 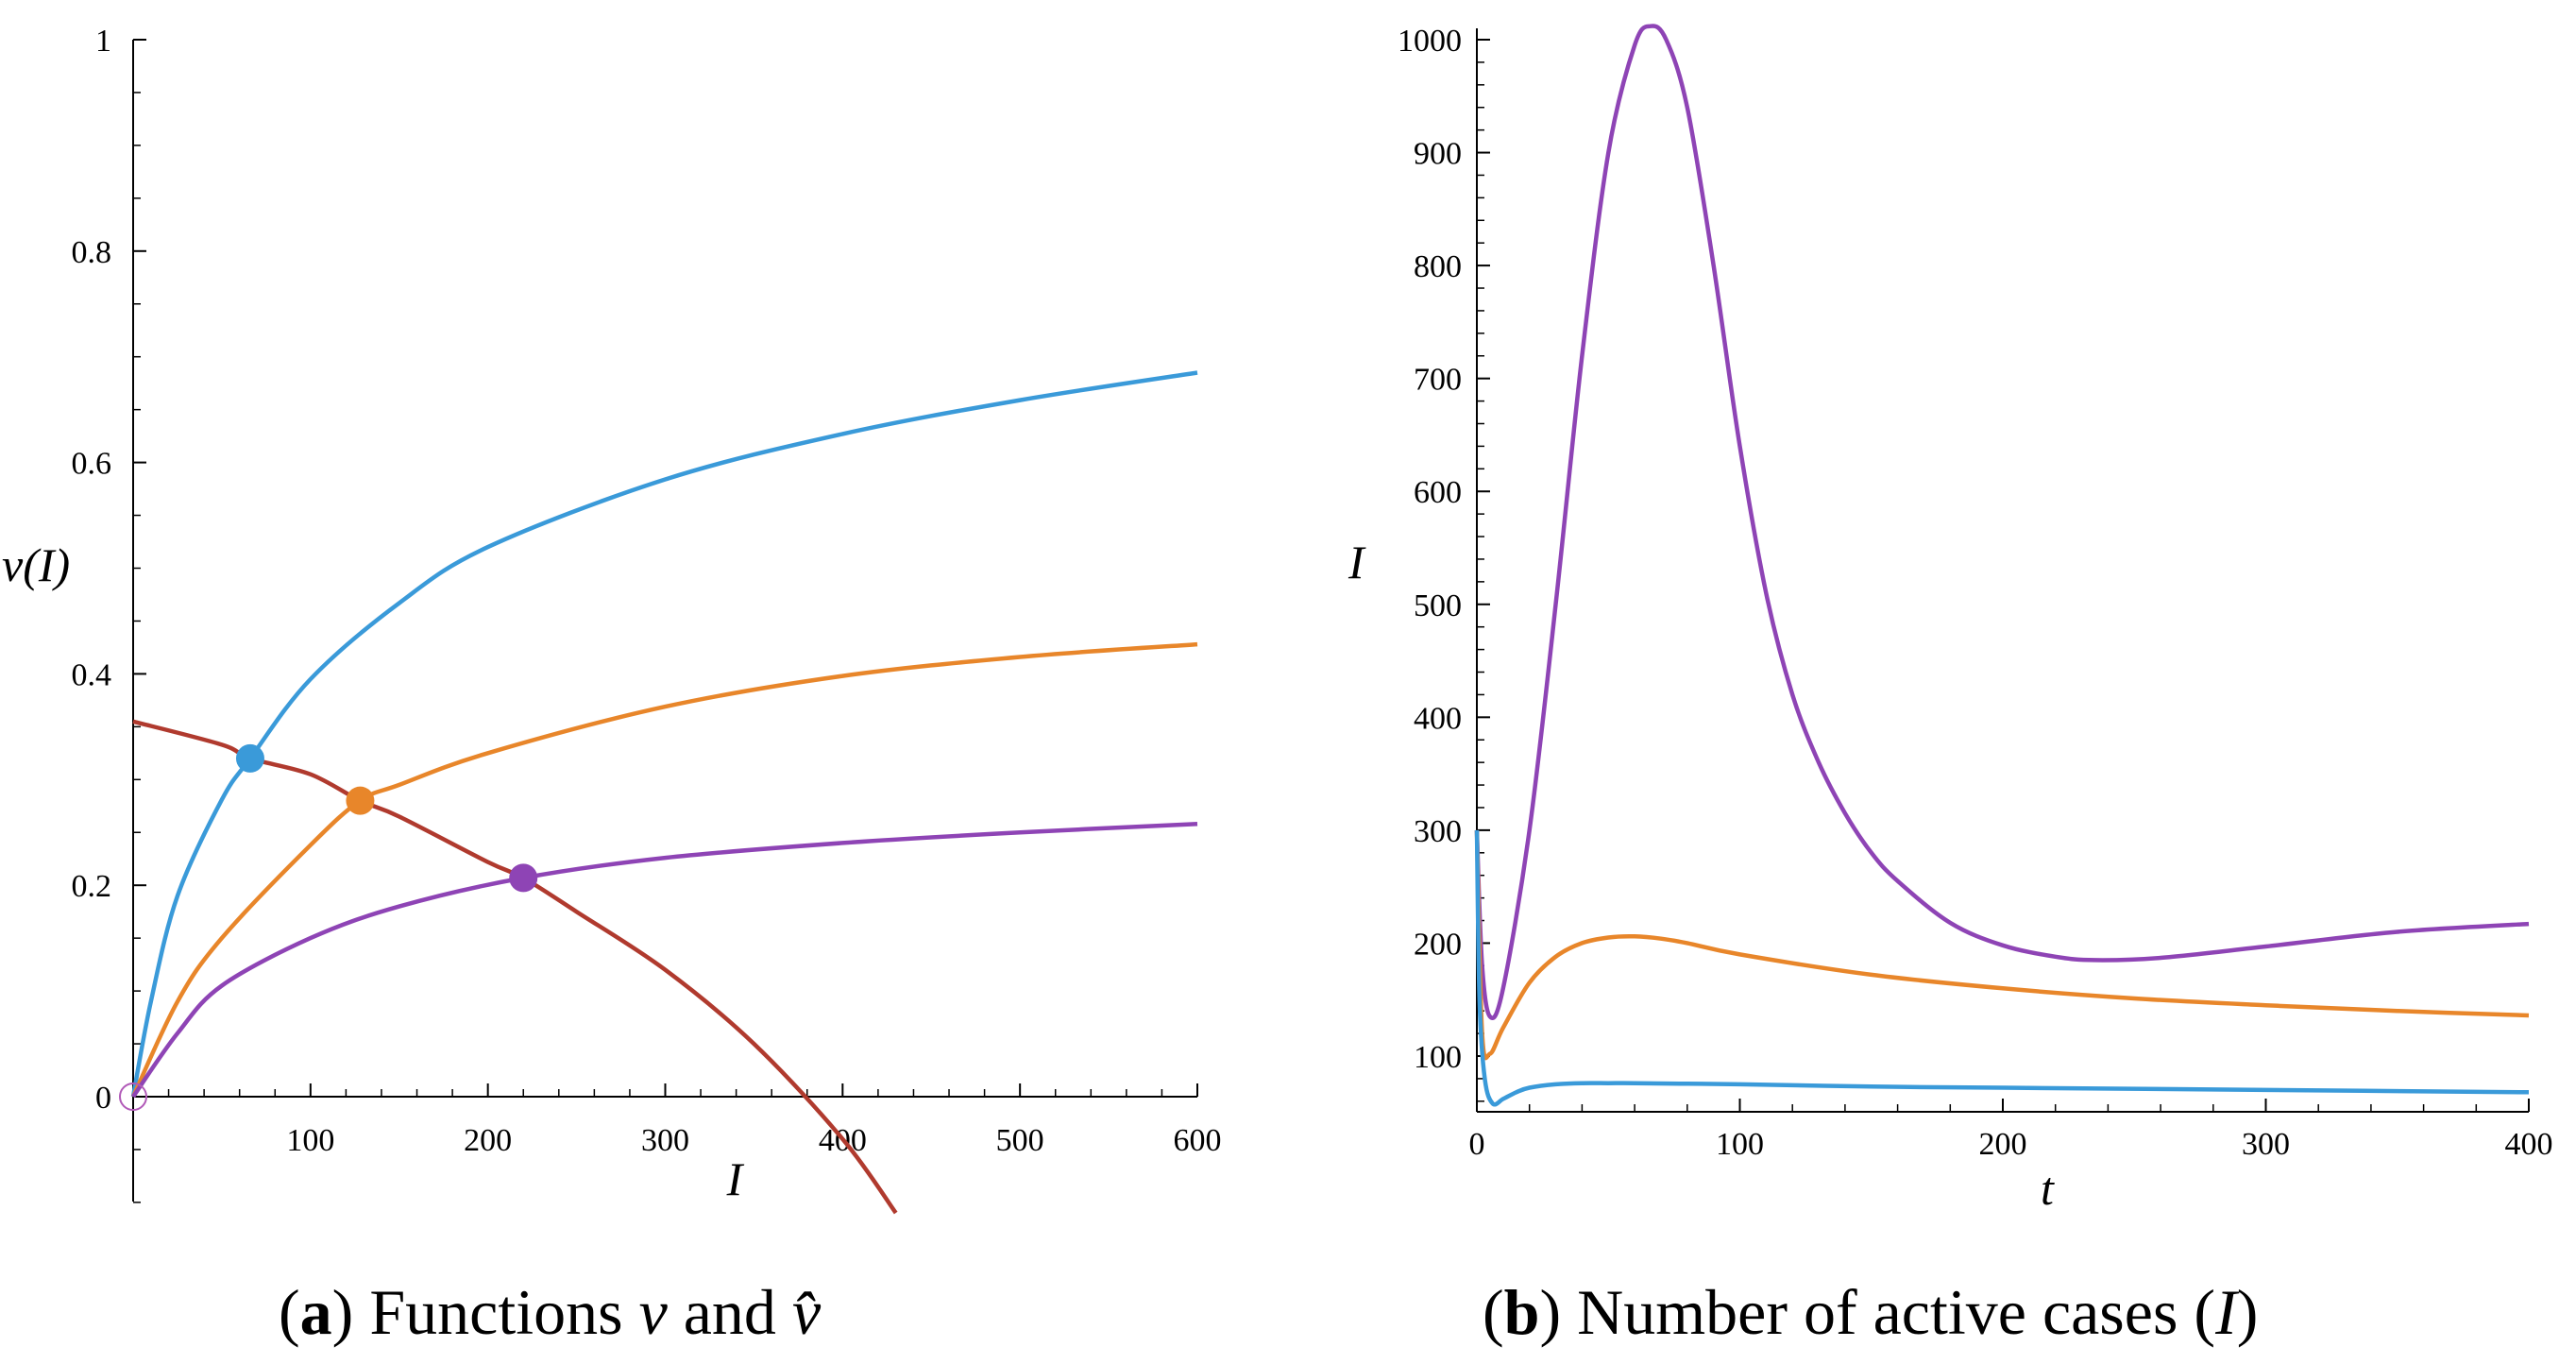 I want to click on y-tick-label: 0.6, so click(x=92, y=464).